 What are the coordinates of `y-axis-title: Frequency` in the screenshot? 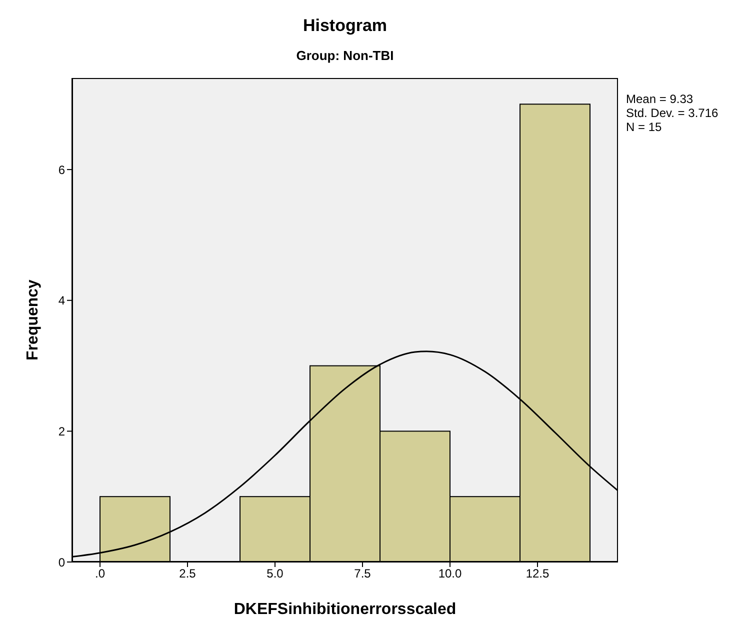 It's located at (33, 319).